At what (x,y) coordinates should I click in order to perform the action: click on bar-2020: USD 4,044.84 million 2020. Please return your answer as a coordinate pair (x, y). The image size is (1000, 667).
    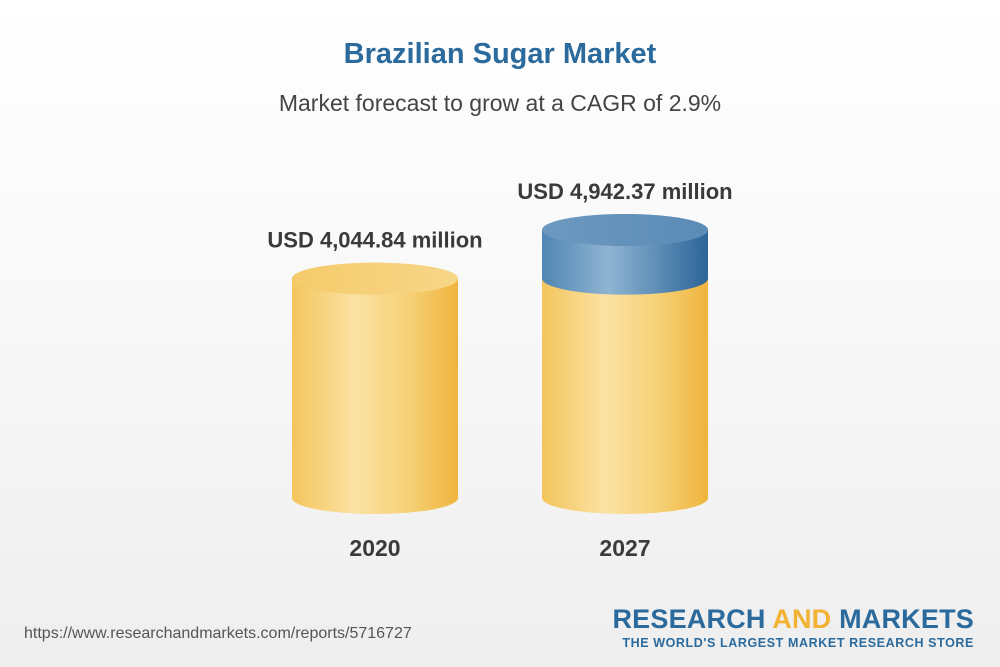
    Looking at the image, I should click on (374, 394).